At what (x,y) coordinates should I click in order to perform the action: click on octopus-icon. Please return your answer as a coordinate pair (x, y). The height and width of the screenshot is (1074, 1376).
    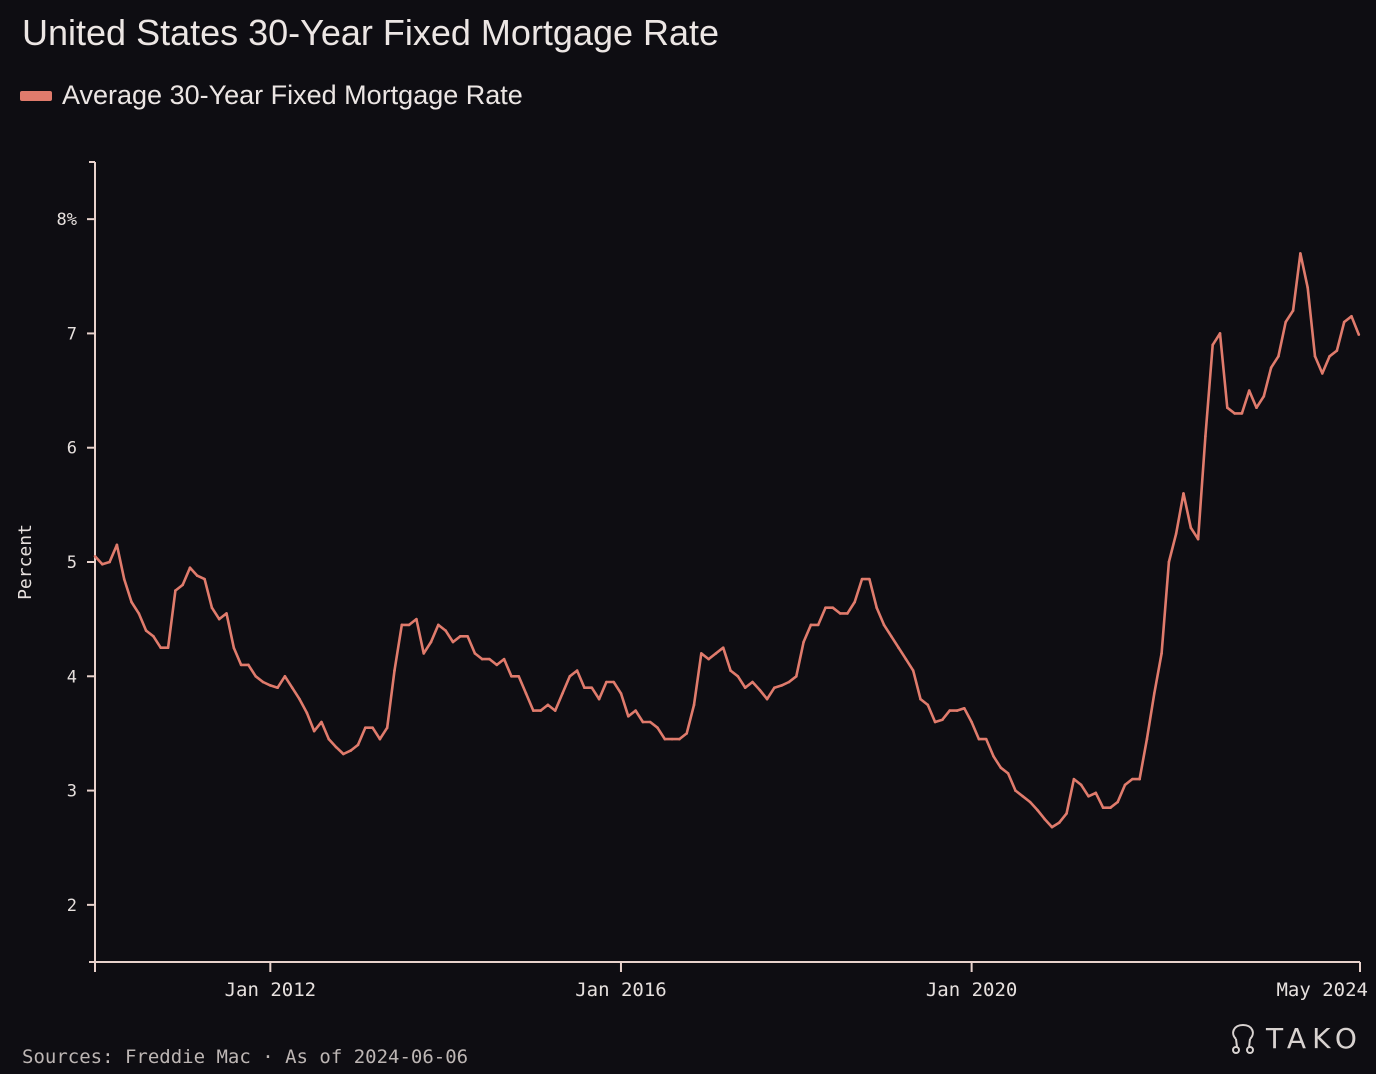
    Looking at the image, I should click on (1243, 1038).